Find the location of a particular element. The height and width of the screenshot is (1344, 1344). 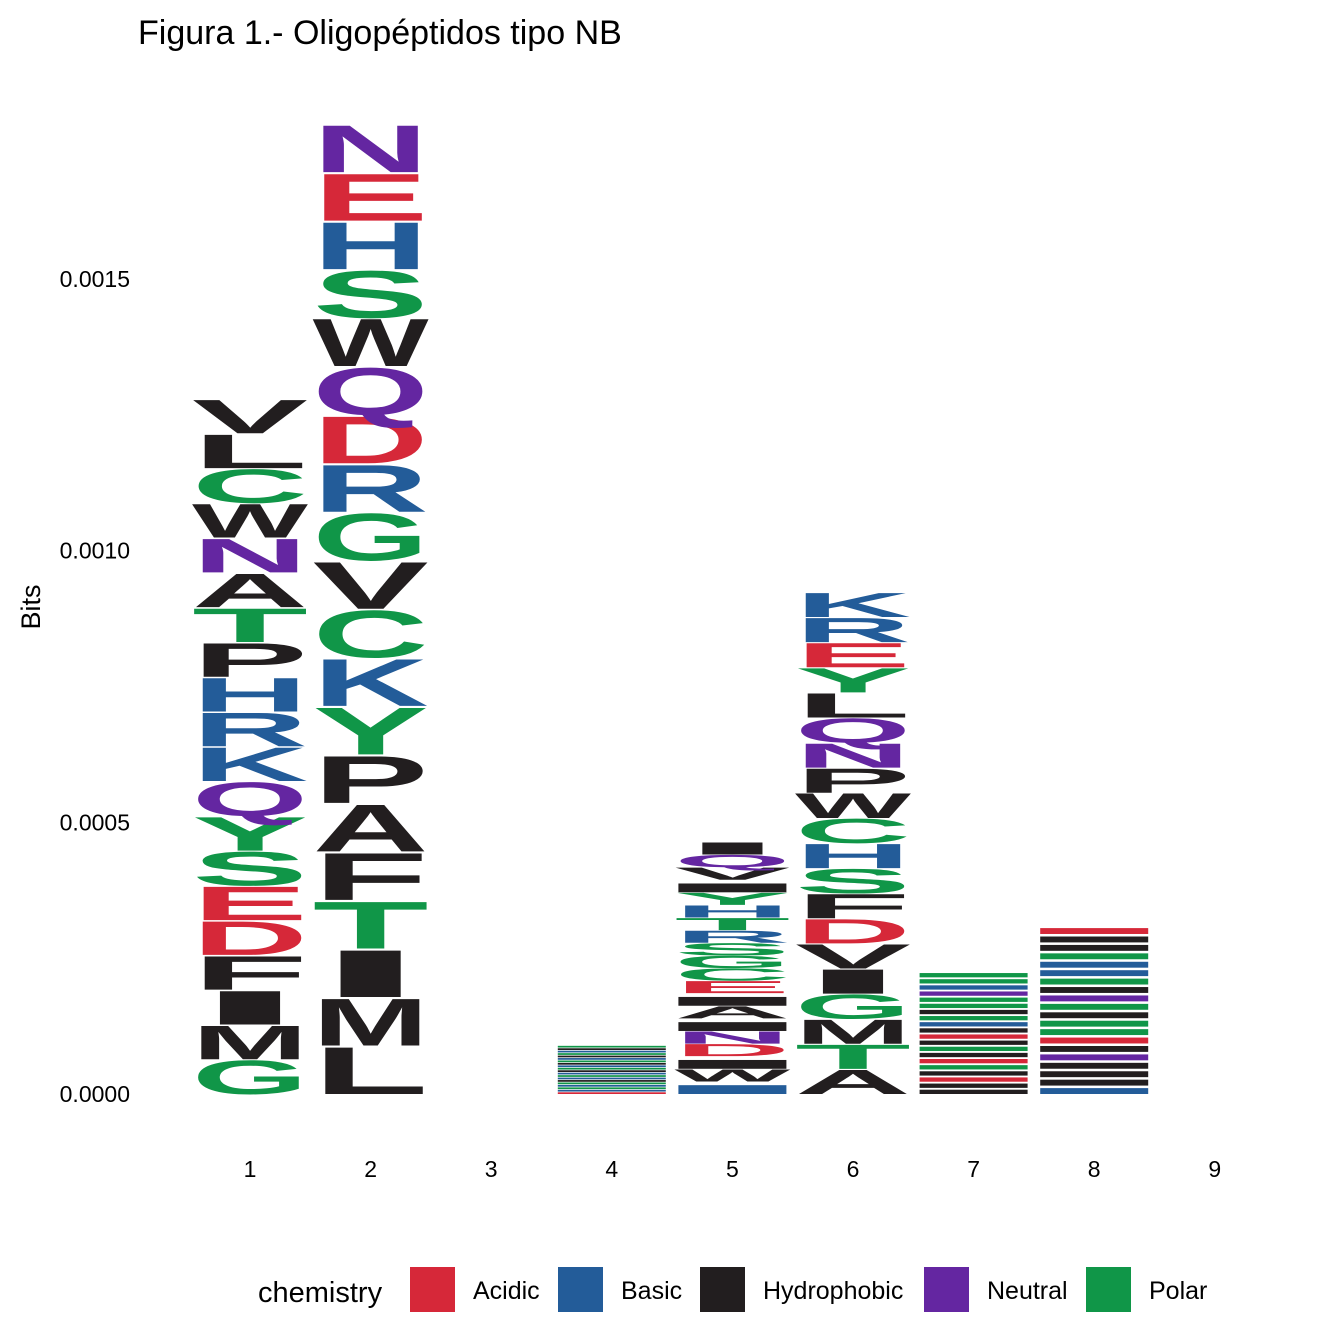

legend-key-acidic is located at coordinates (432, 1289).